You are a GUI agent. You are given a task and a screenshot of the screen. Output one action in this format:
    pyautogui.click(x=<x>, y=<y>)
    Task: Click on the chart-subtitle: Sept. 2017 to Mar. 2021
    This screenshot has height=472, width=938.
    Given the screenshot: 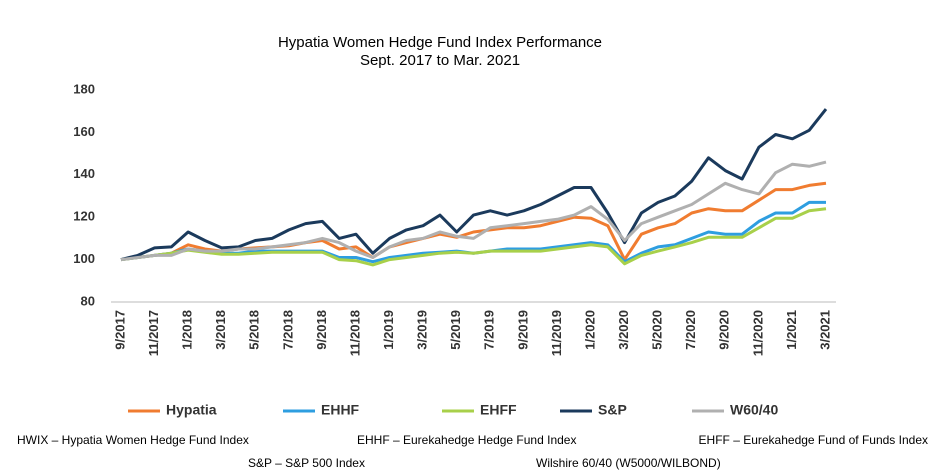 What is the action you would take?
    pyautogui.click(x=440, y=60)
    